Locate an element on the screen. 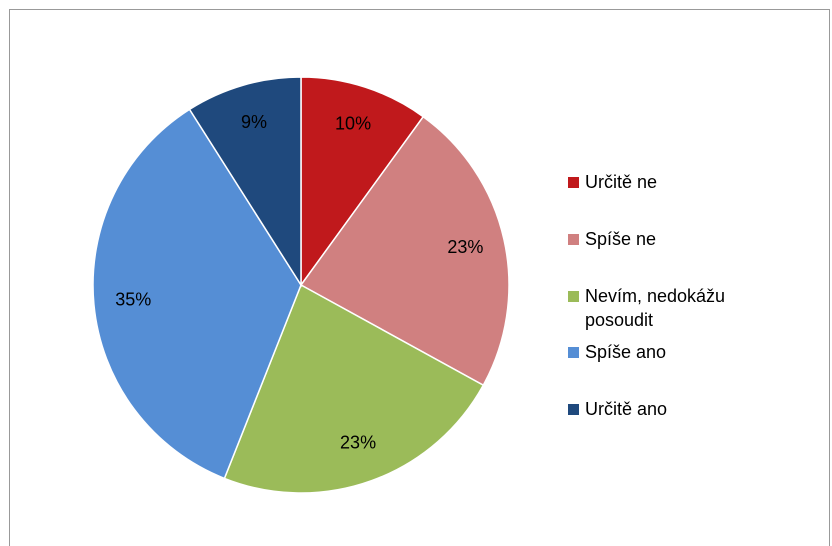 The height and width of the screenshot is (546, 832). data-label: 35% is located at coordinates (133, 300).